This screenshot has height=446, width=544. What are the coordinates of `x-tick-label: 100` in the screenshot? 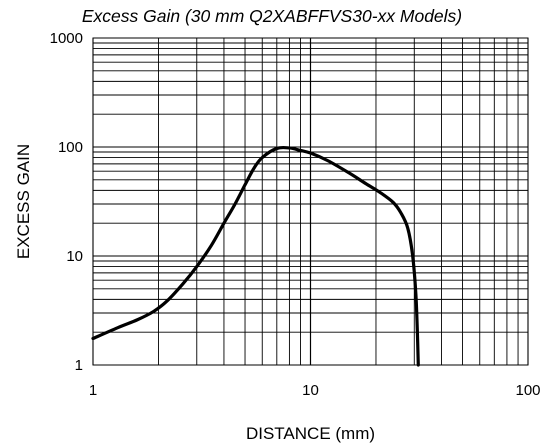 It's located at (527, 390).